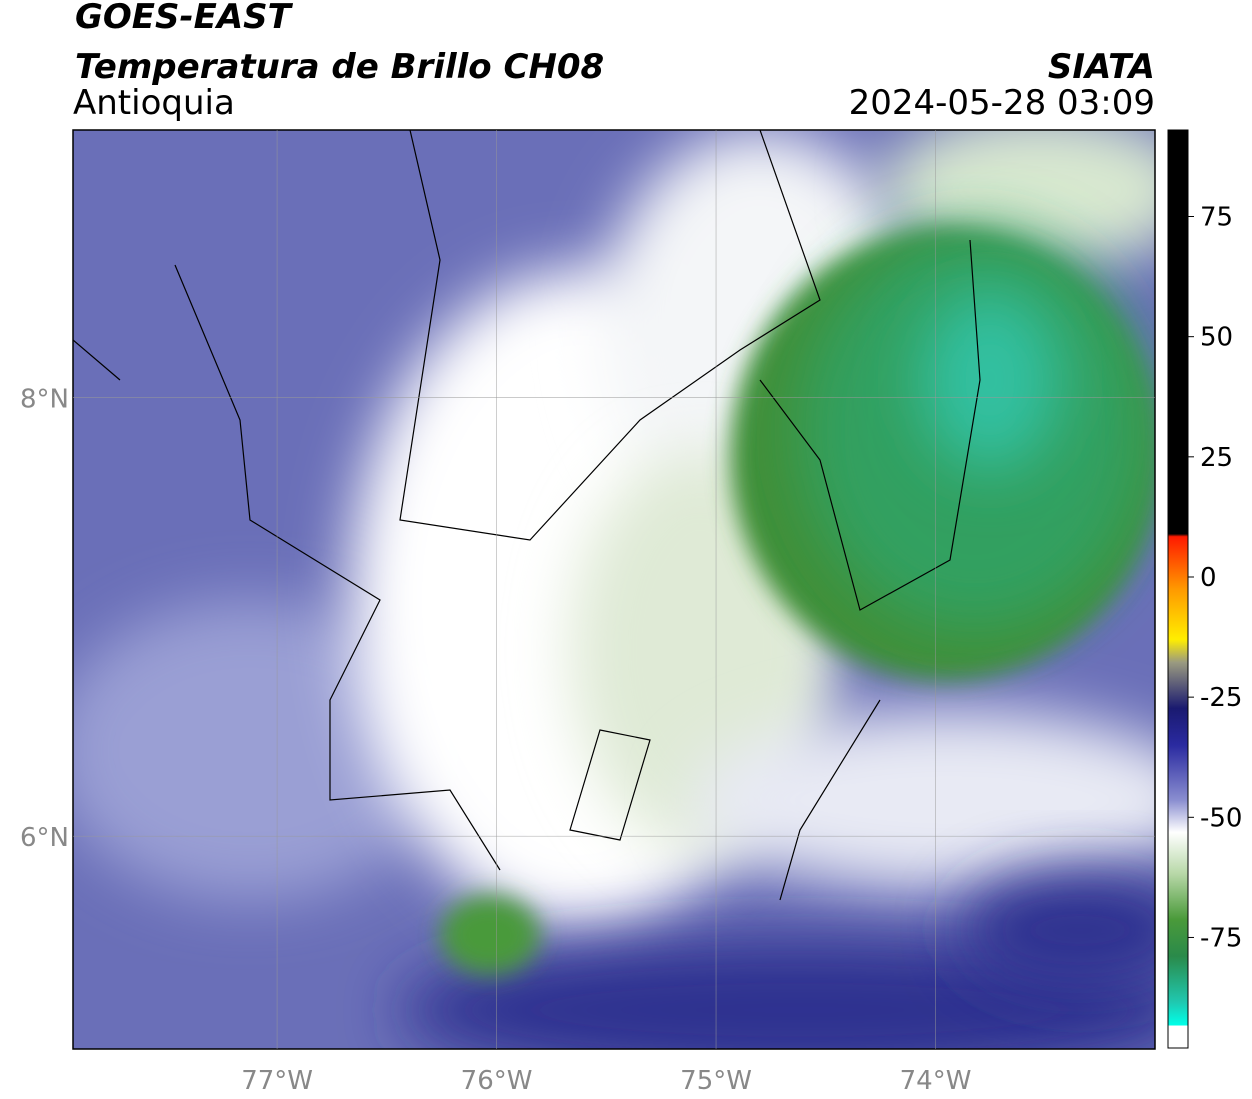 This screenshot has height=1099, width=1252. I want to click on region: Antioquia, so click(154, 103).